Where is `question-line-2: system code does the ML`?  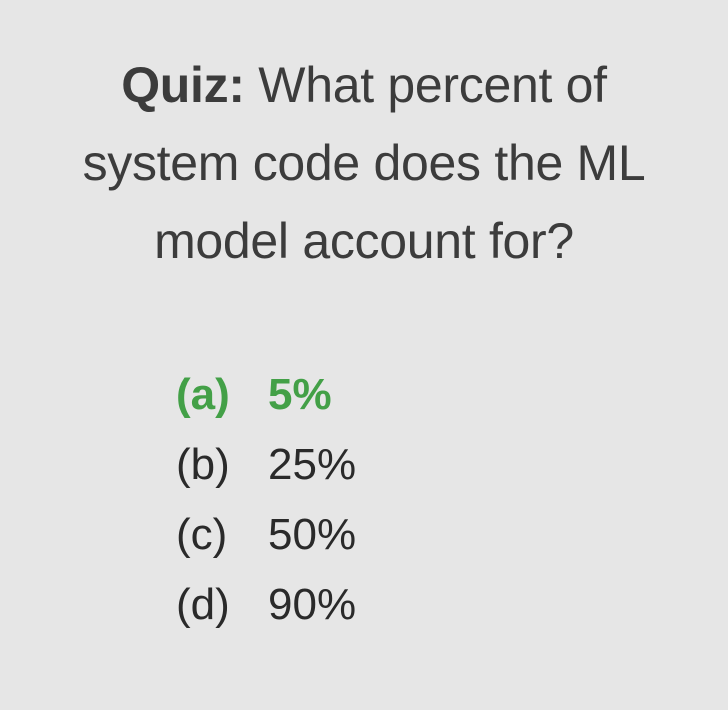 question-line-2: system code does the ML is located at coordinates (364, 163).